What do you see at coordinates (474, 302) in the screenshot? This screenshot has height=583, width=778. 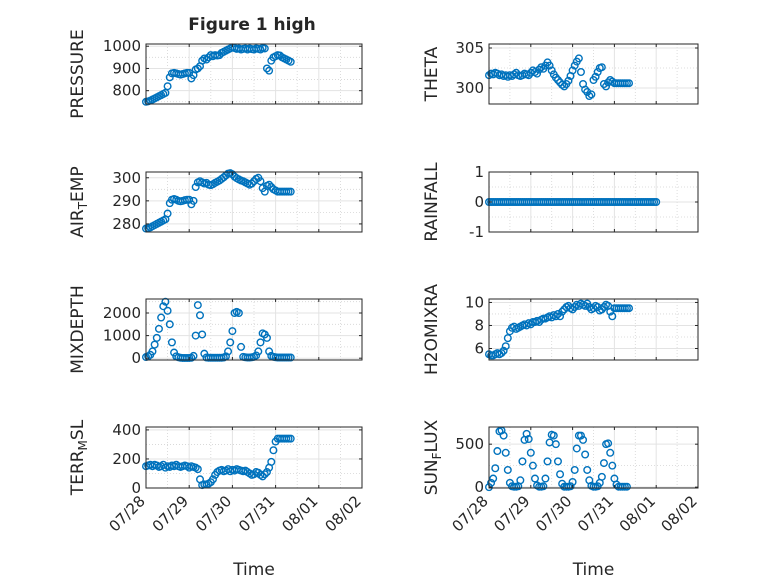 I see `y-tick-label: 10` at bounding box center [474, 302].